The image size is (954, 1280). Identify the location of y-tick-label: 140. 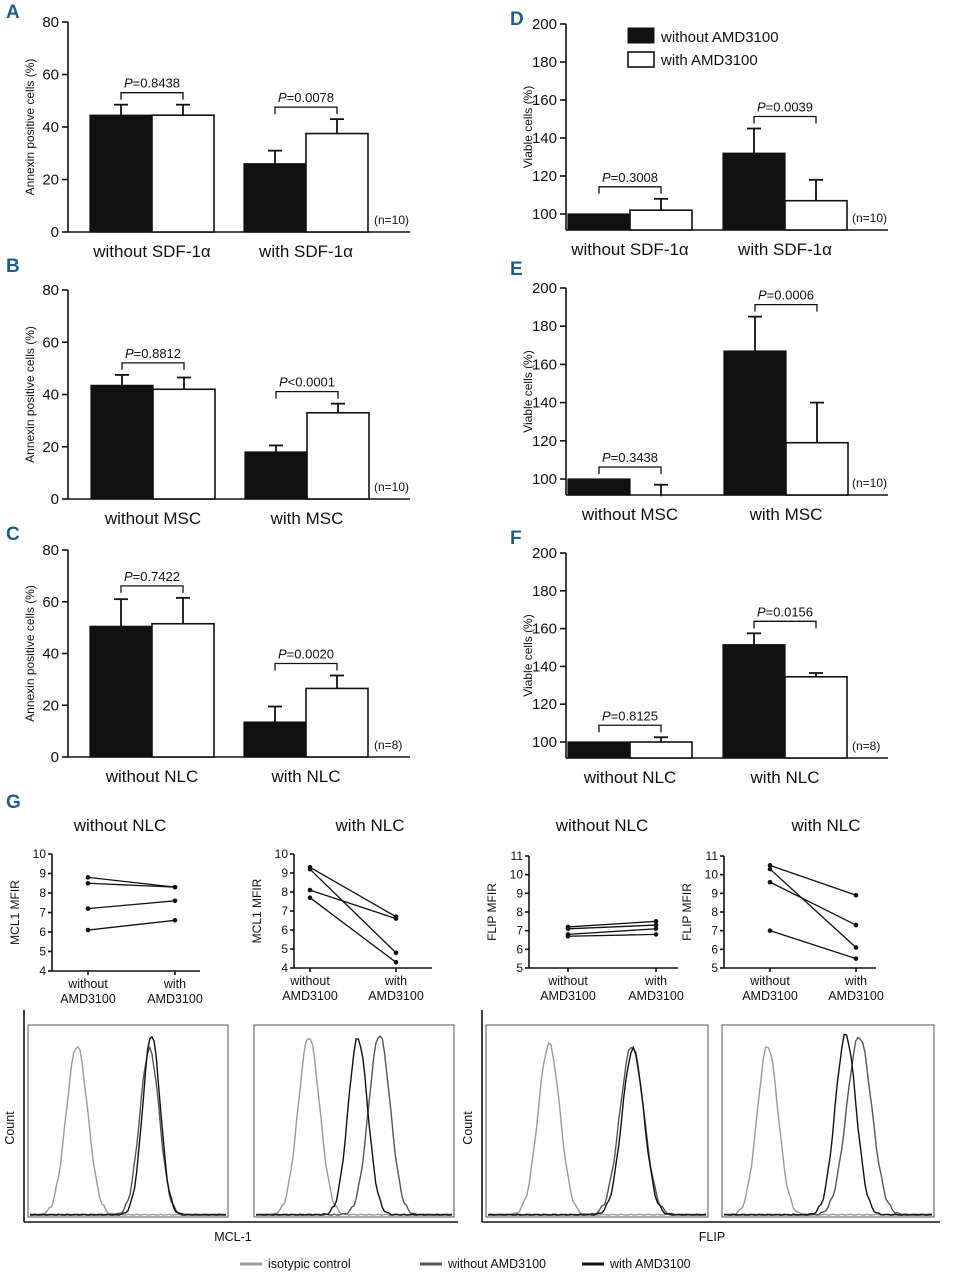
(544, 138).